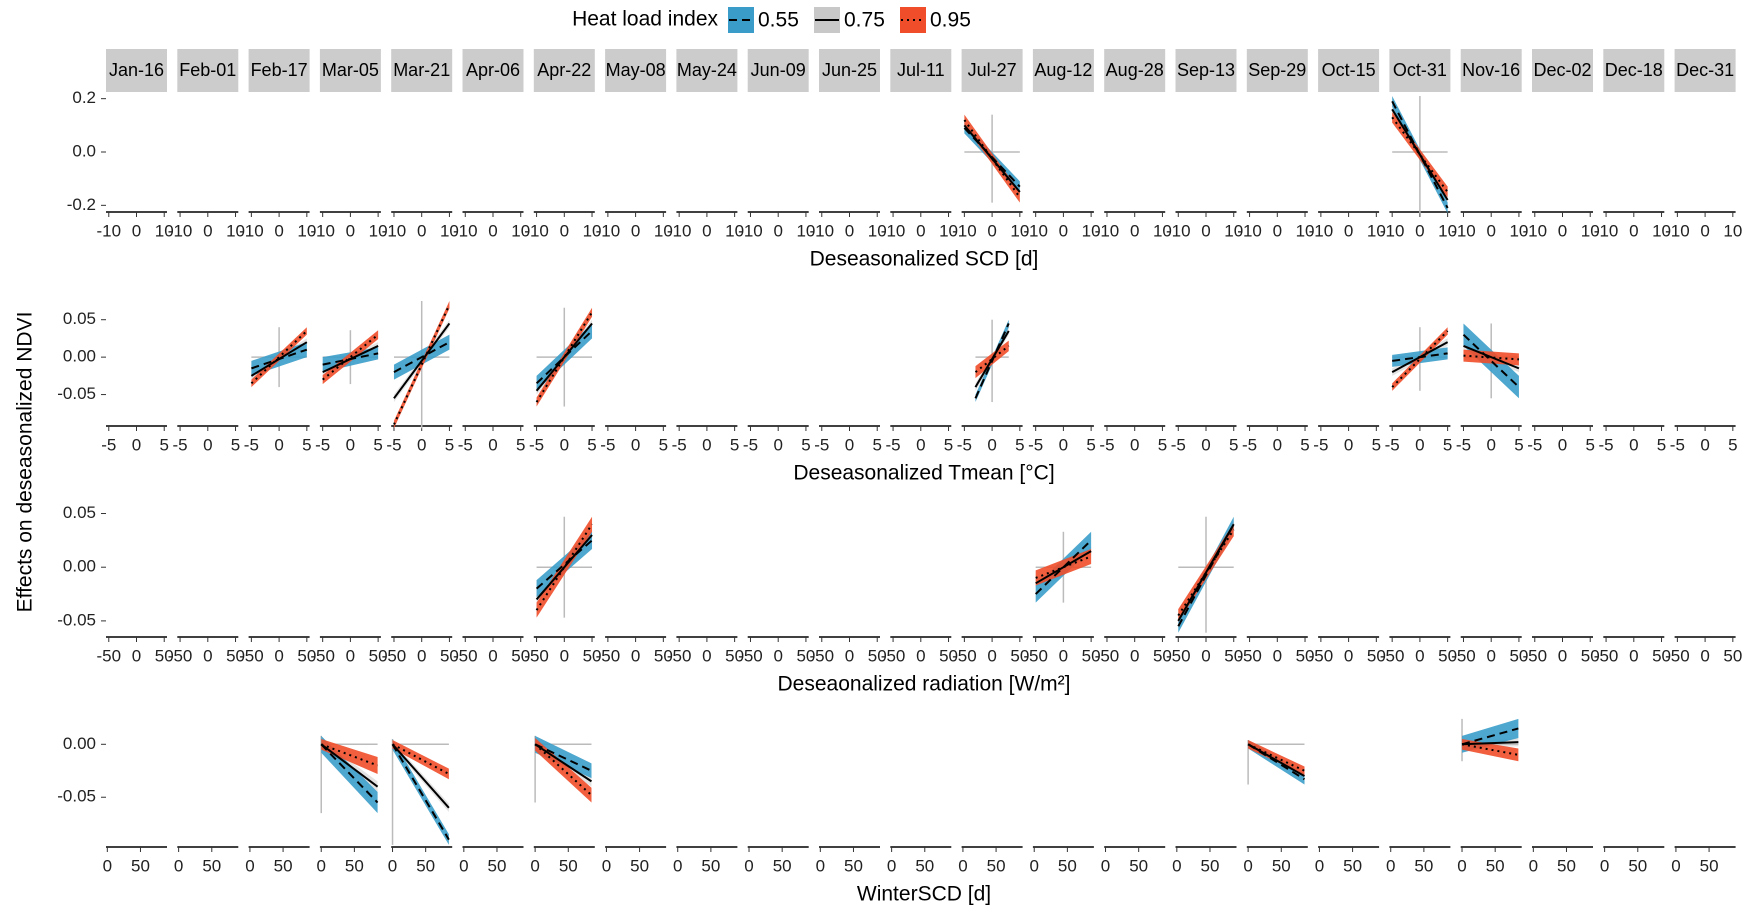 The image size is (1751, 905). Describe the element at coordinates (421, 70) in the screenshot. I see `facet-label: Mar-21` at that location.